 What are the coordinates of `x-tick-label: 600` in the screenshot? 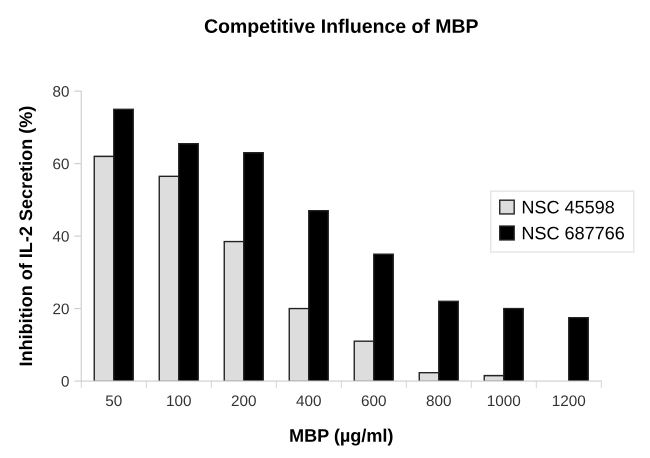 It's located at (374, 400).